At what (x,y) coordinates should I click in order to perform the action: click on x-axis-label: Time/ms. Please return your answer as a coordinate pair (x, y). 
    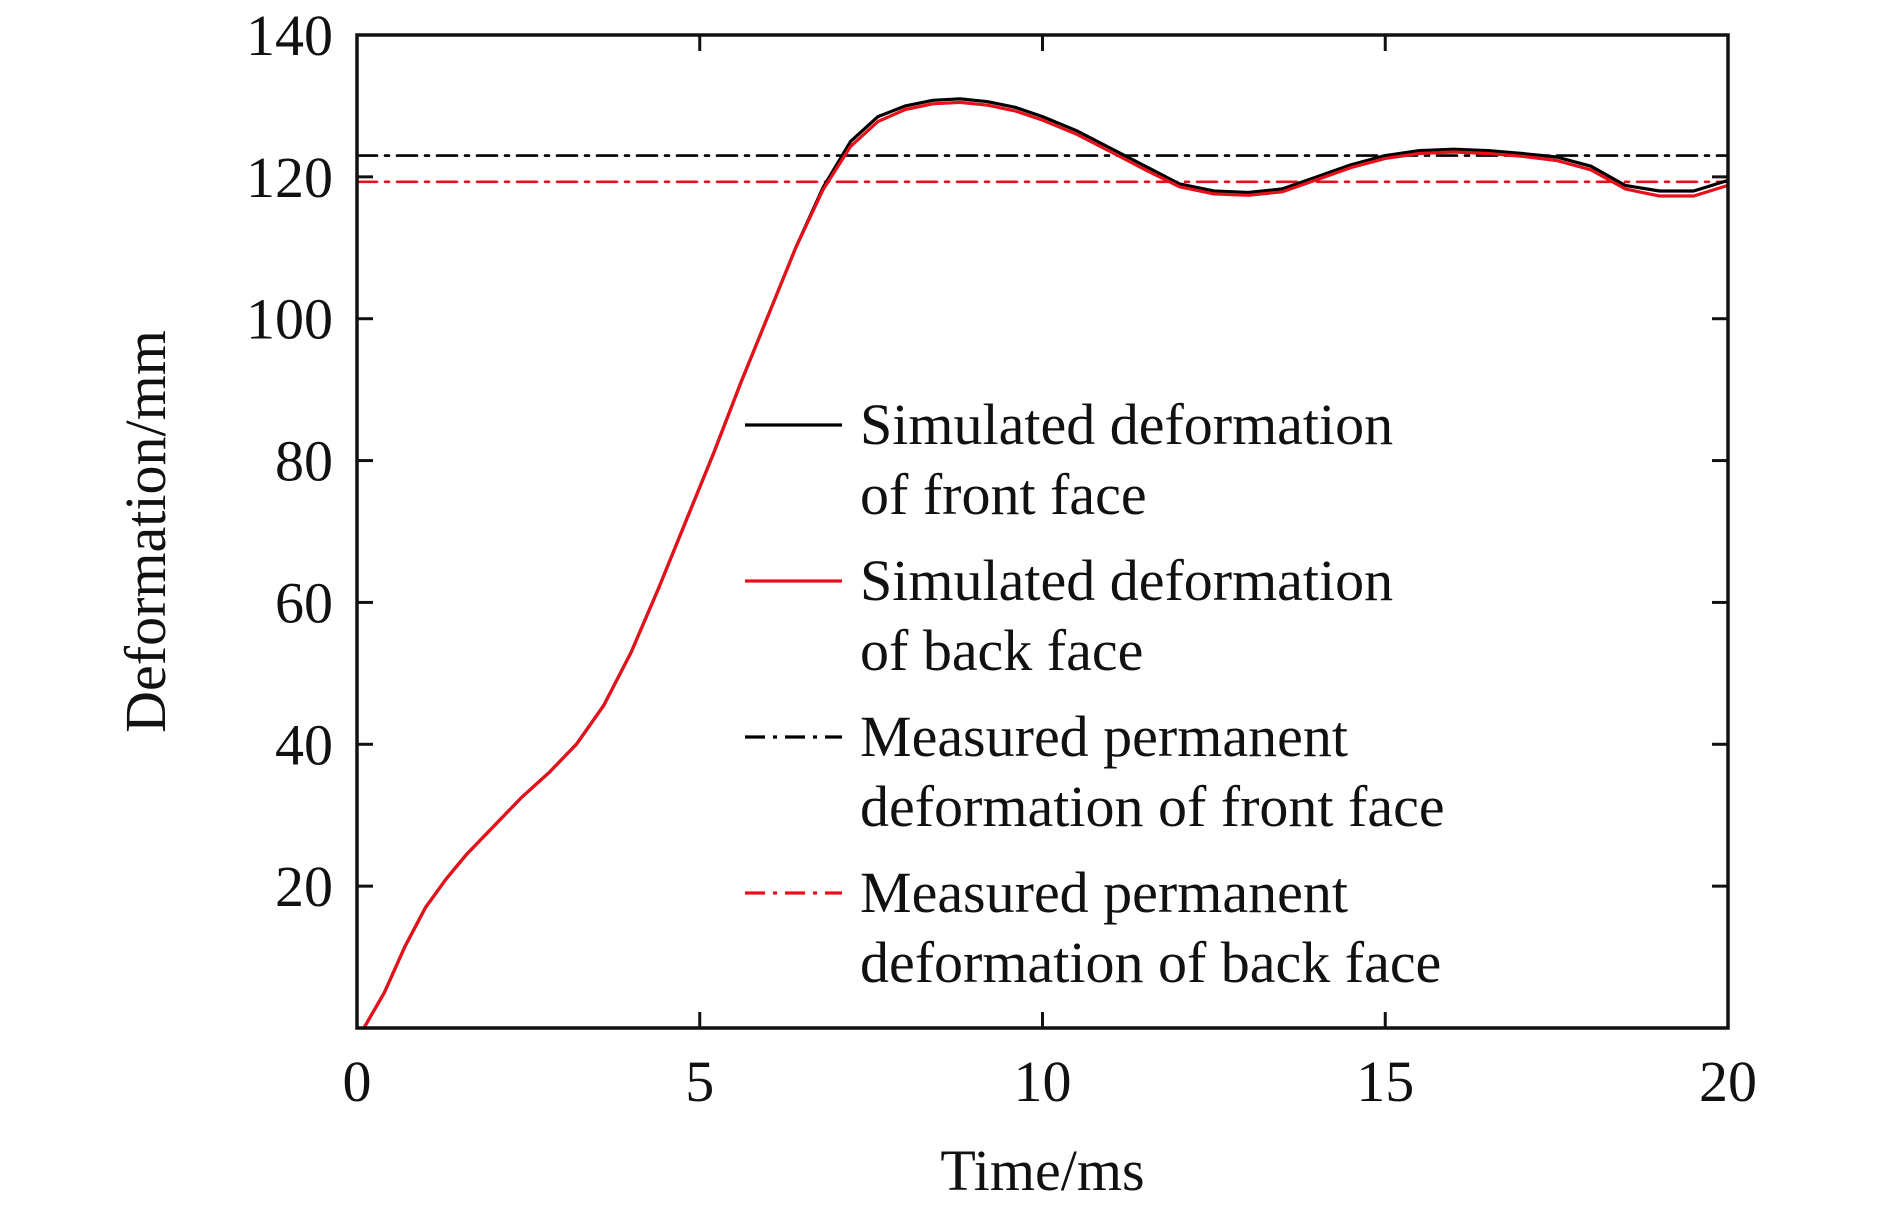
    Looking at the image, I should click on (1042, 1170).